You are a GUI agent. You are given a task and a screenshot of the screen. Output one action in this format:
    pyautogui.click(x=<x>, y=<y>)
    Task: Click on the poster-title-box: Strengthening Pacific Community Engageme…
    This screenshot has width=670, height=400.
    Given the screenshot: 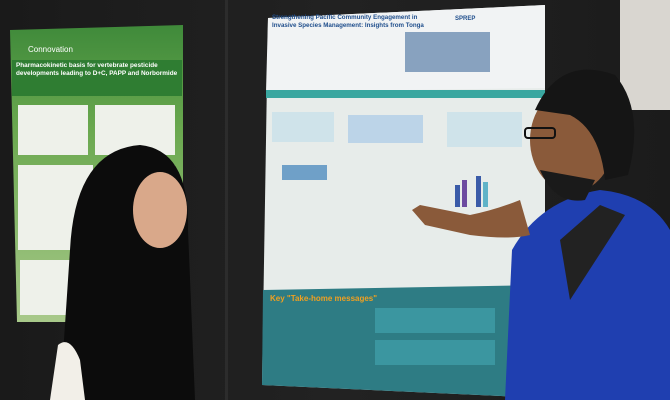 What is the action you would take?
    pyautogui.click(x=348, y=22)
    